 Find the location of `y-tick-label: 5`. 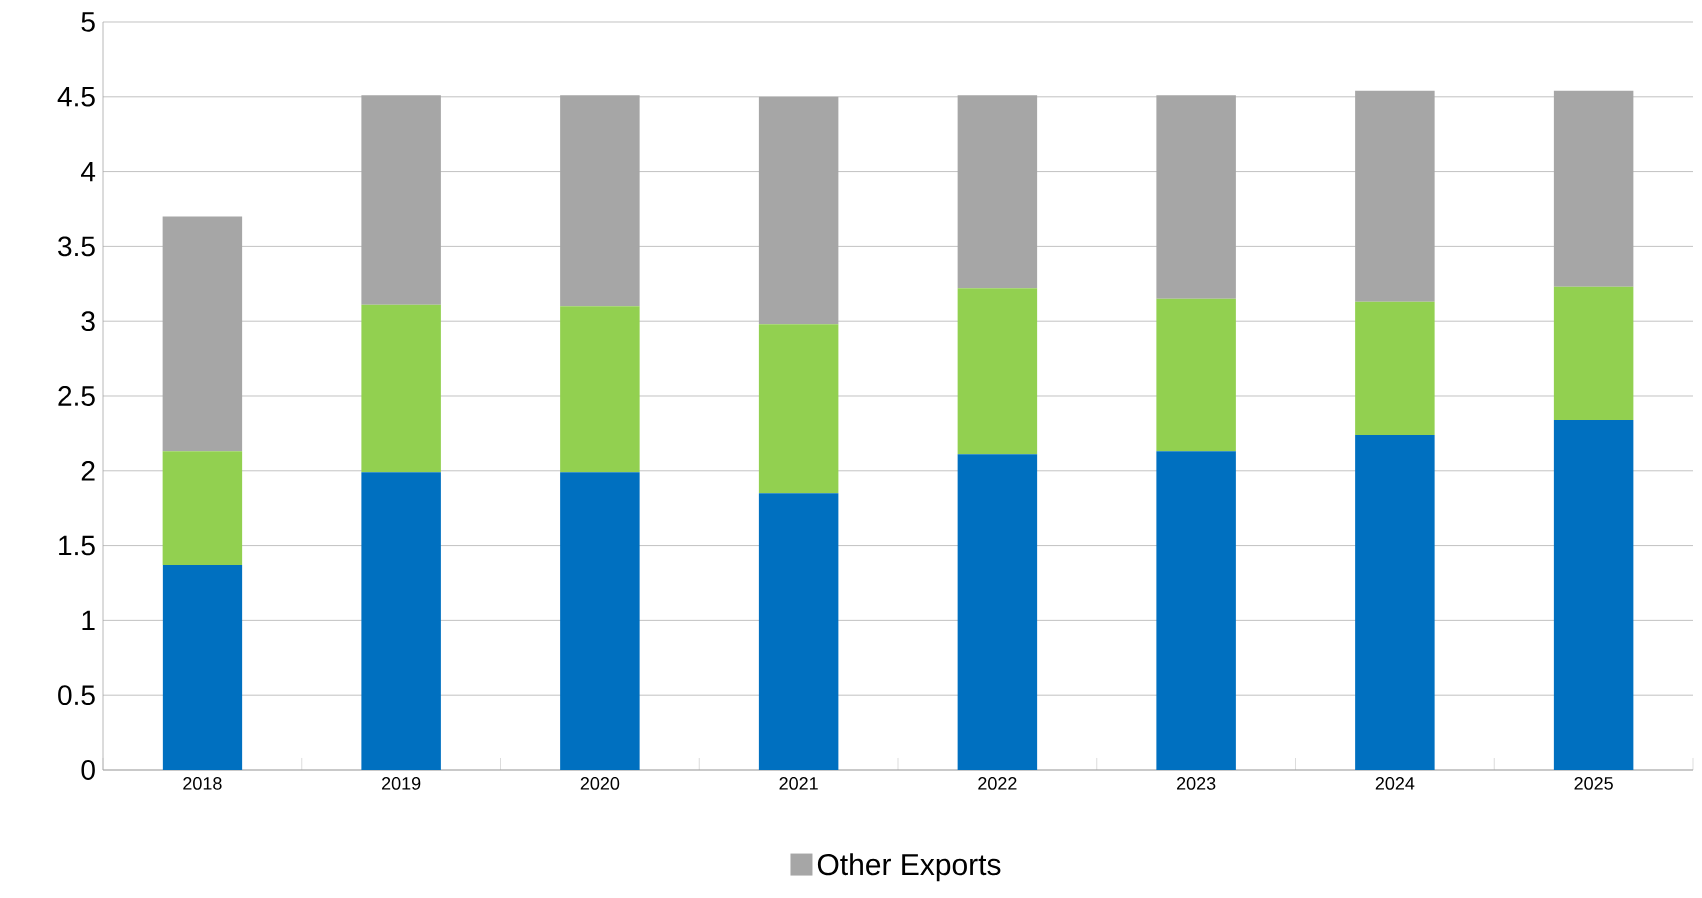

y-tick-label: 5 is located at coordinates (88, 22).